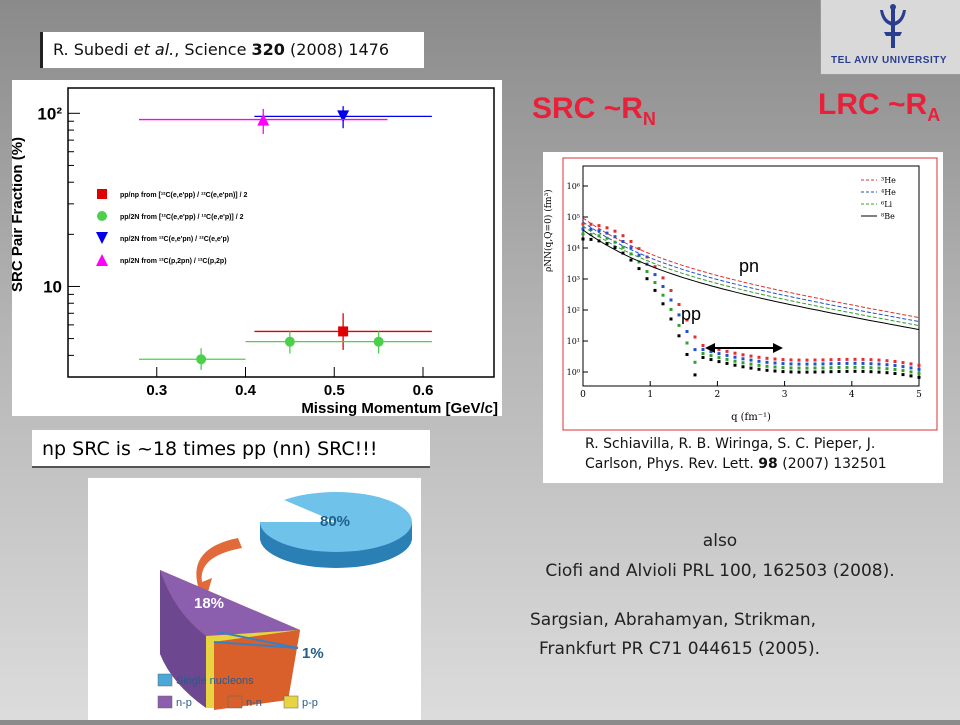  Describe the element at coordinates (210, 672) in the screenshot. I see `pie-wedge-pp-side` at that location.